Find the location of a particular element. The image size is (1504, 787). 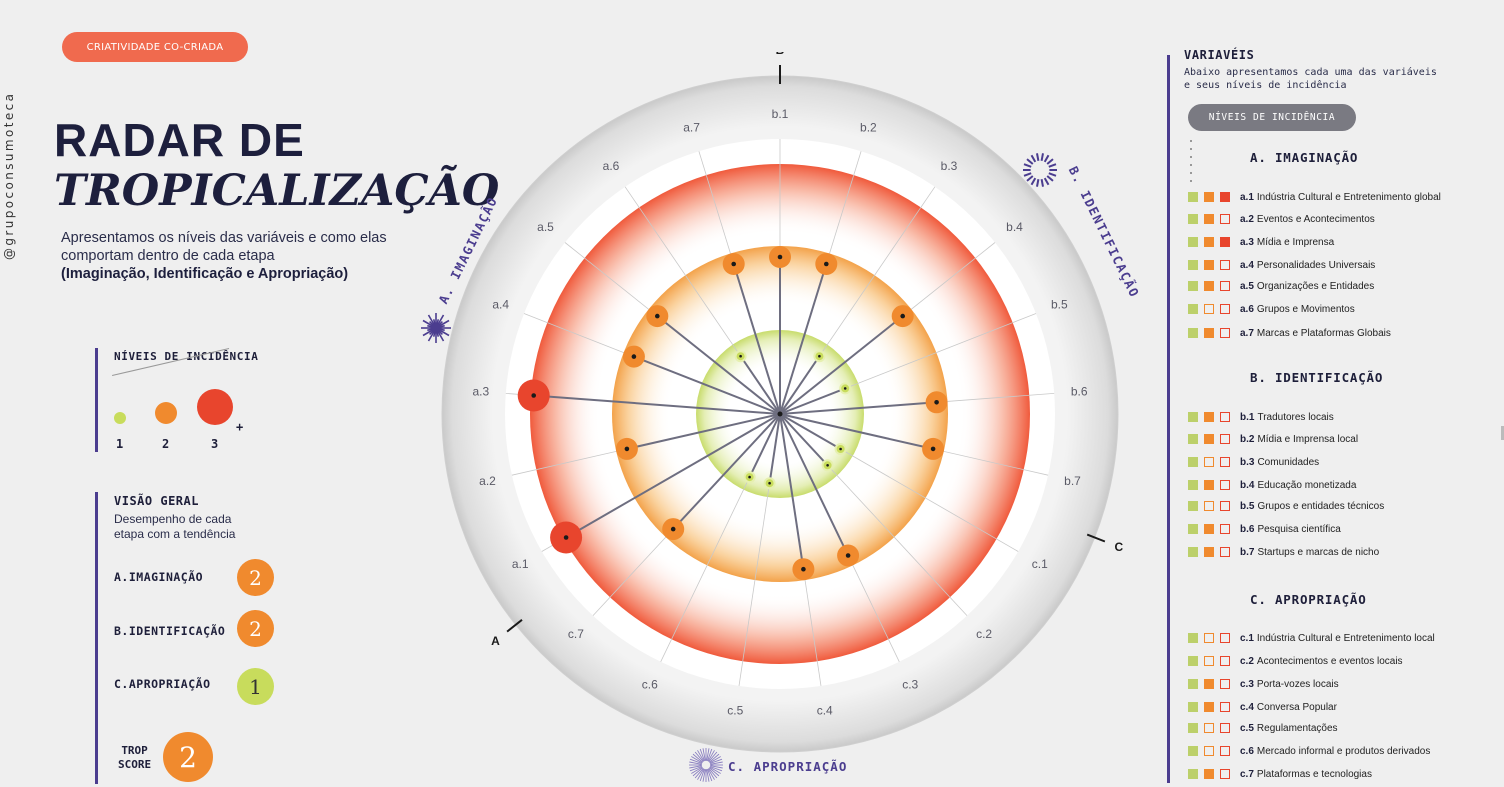

variable-name: Porta-vozes locais is located at coordinates (1297, 684).